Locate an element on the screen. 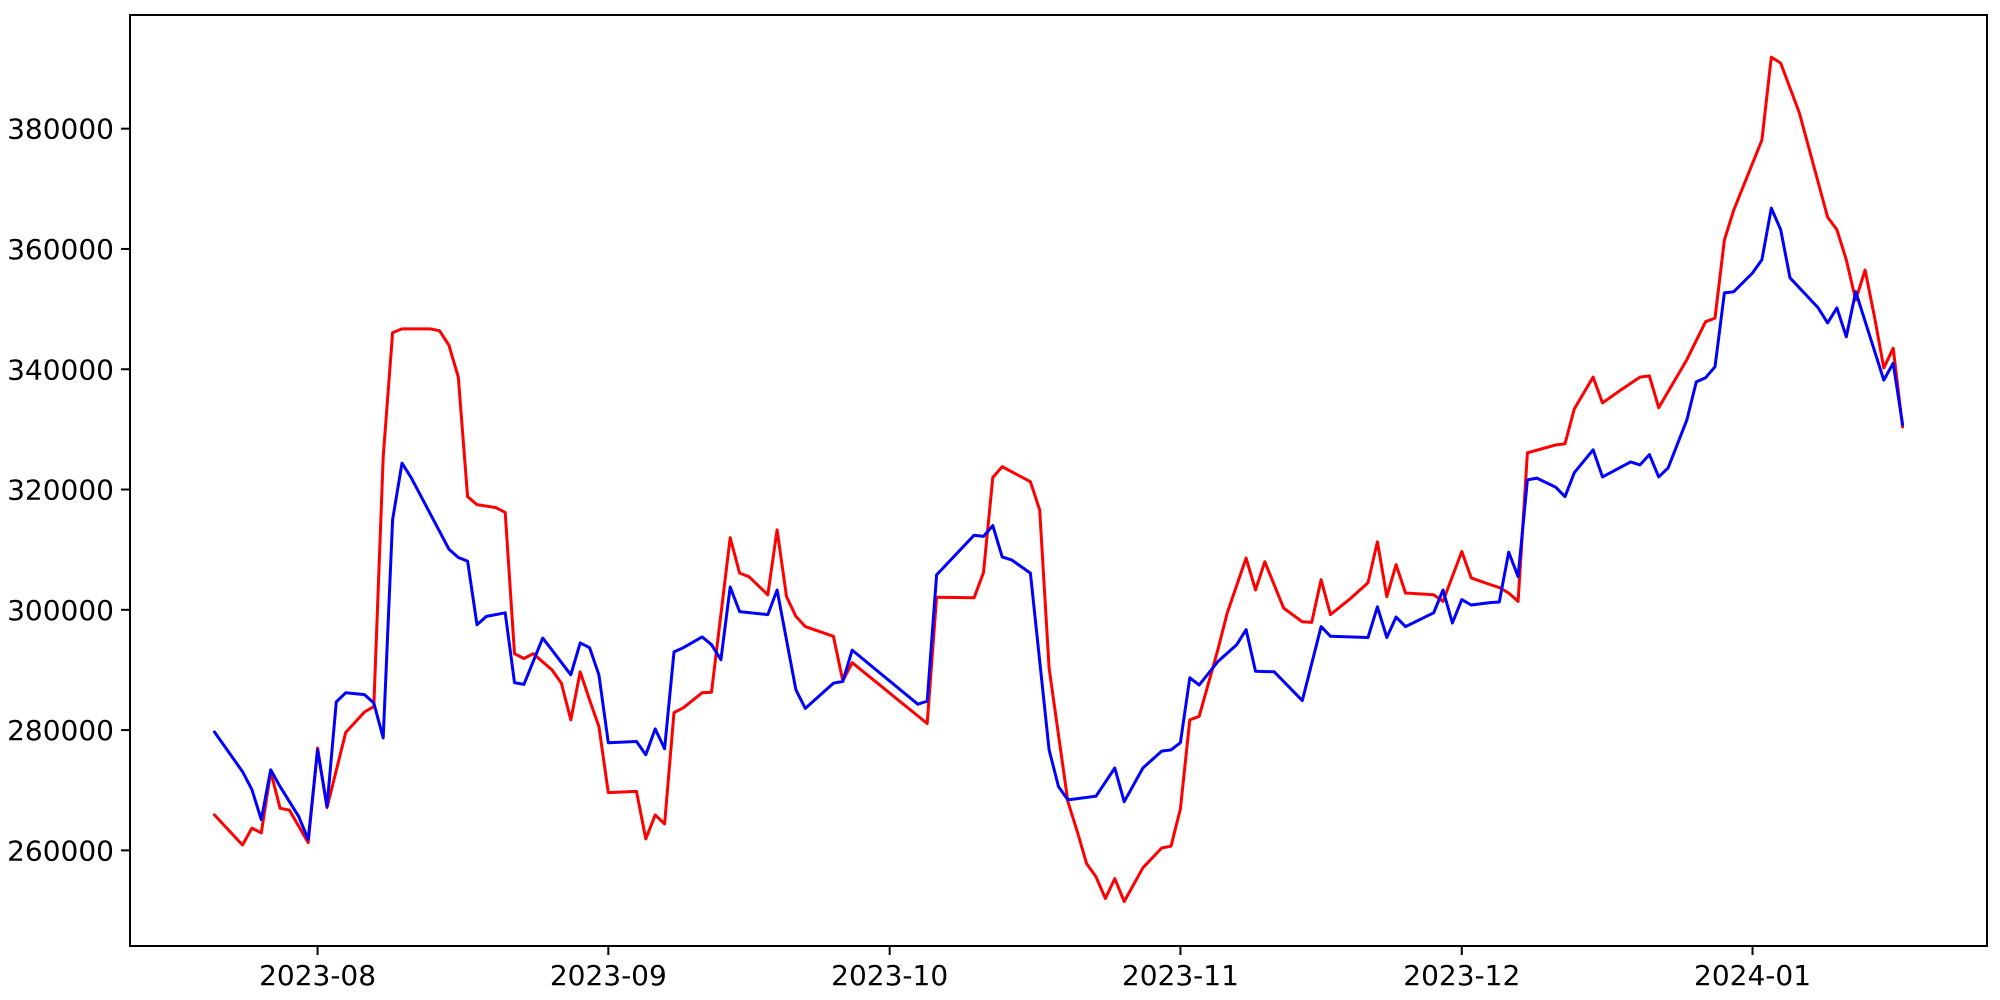 The width and height of the screenshot is (2000, 1000). x-tick-label: 2023-11 is located at coordinates (1180, 975).